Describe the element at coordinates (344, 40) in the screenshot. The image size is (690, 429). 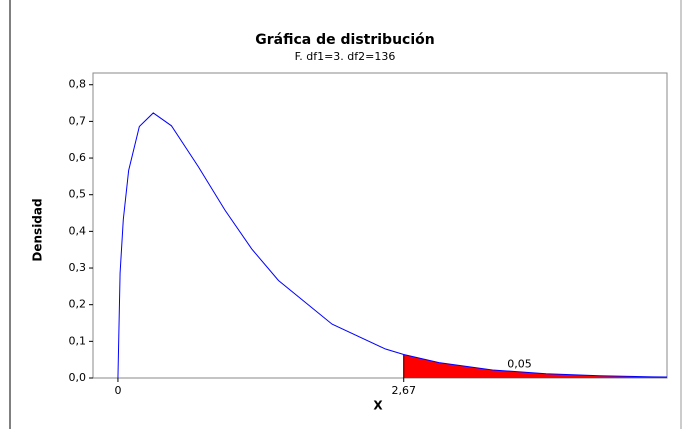
I see `chart-title: Gráfica de distribución` at that location.